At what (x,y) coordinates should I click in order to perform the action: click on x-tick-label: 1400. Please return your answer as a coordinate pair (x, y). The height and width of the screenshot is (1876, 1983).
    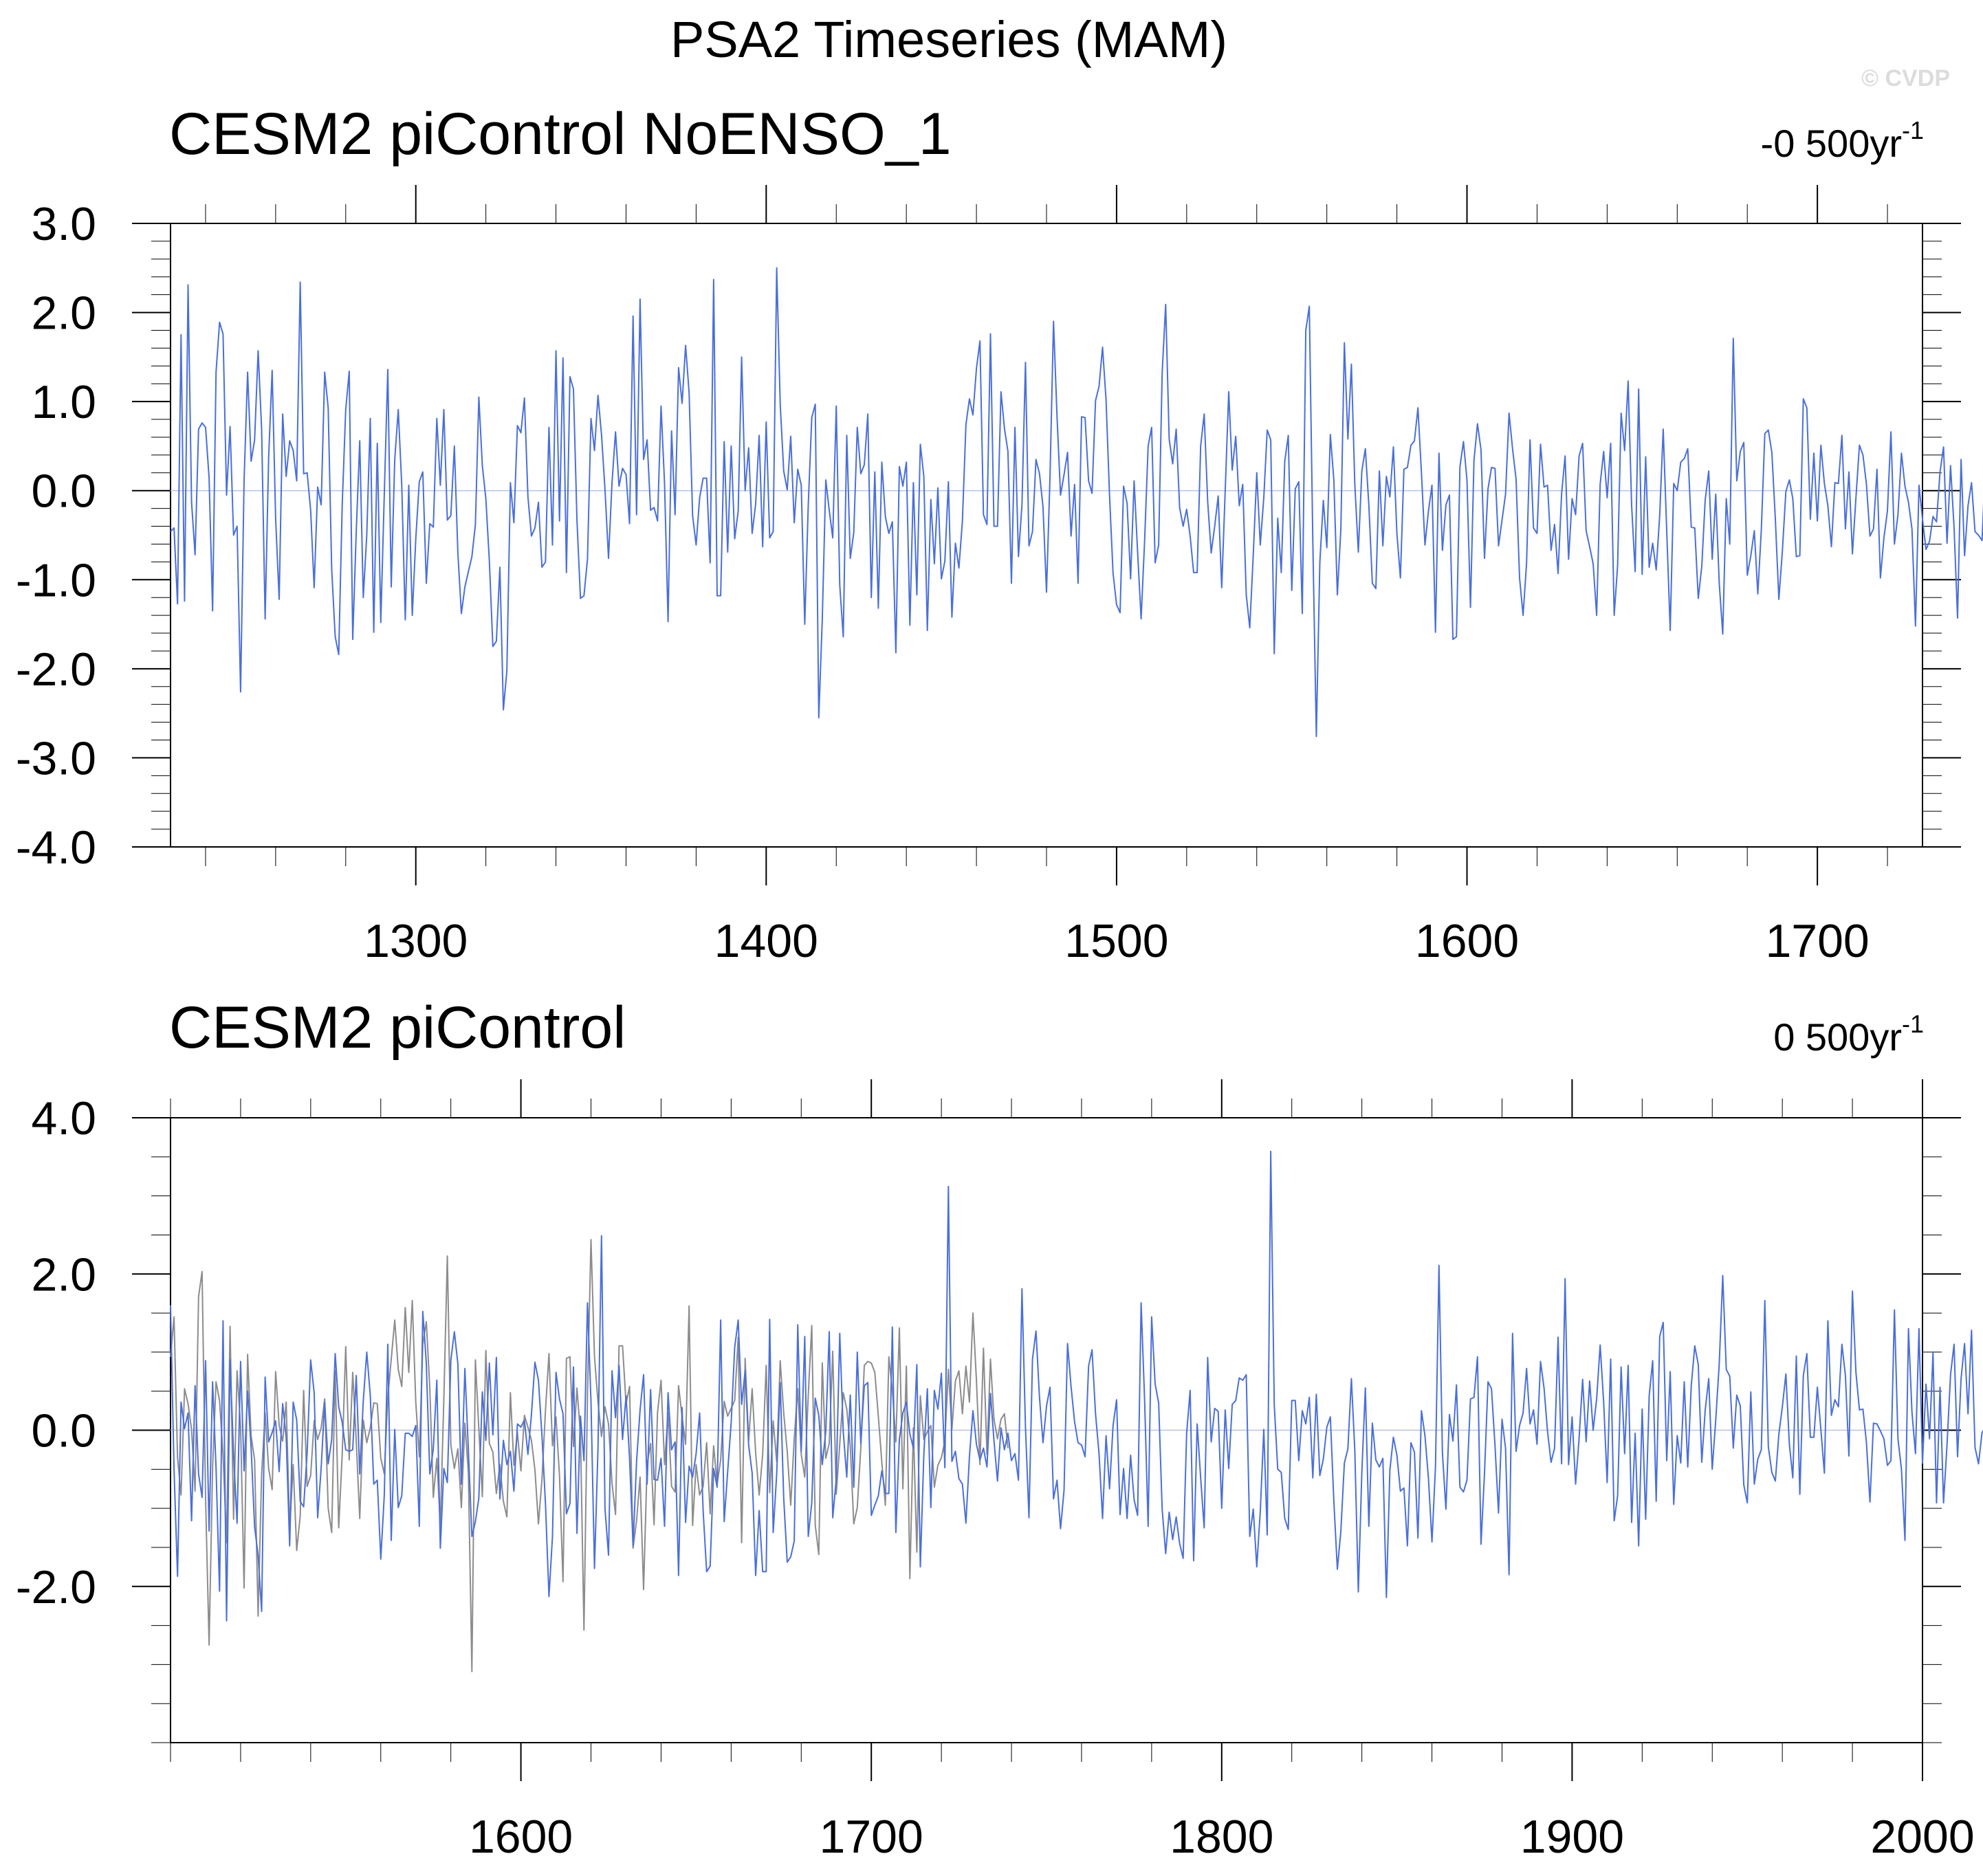
    Looking at the image, I should click on (766, 941).